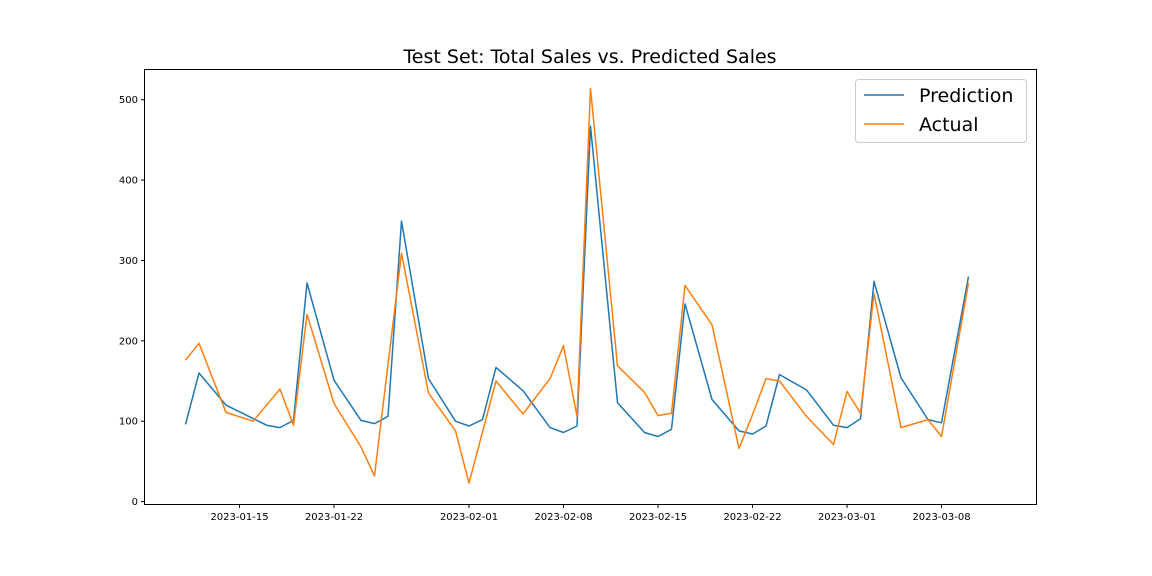  What do you see at coordinates (752, 517) in the screenshot?
I see `x-tick-label: 2023-02-22` at bounding box center [752, 517].